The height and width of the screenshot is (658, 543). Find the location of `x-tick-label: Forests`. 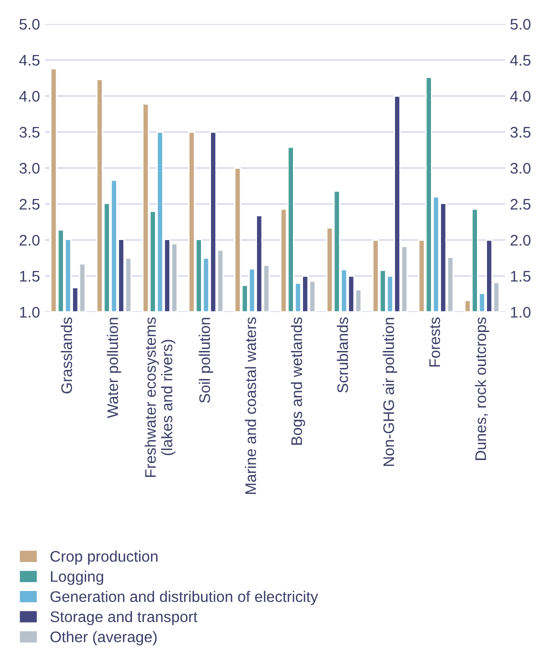

x-tick-label: Forests is located at coordinates (434, 342).